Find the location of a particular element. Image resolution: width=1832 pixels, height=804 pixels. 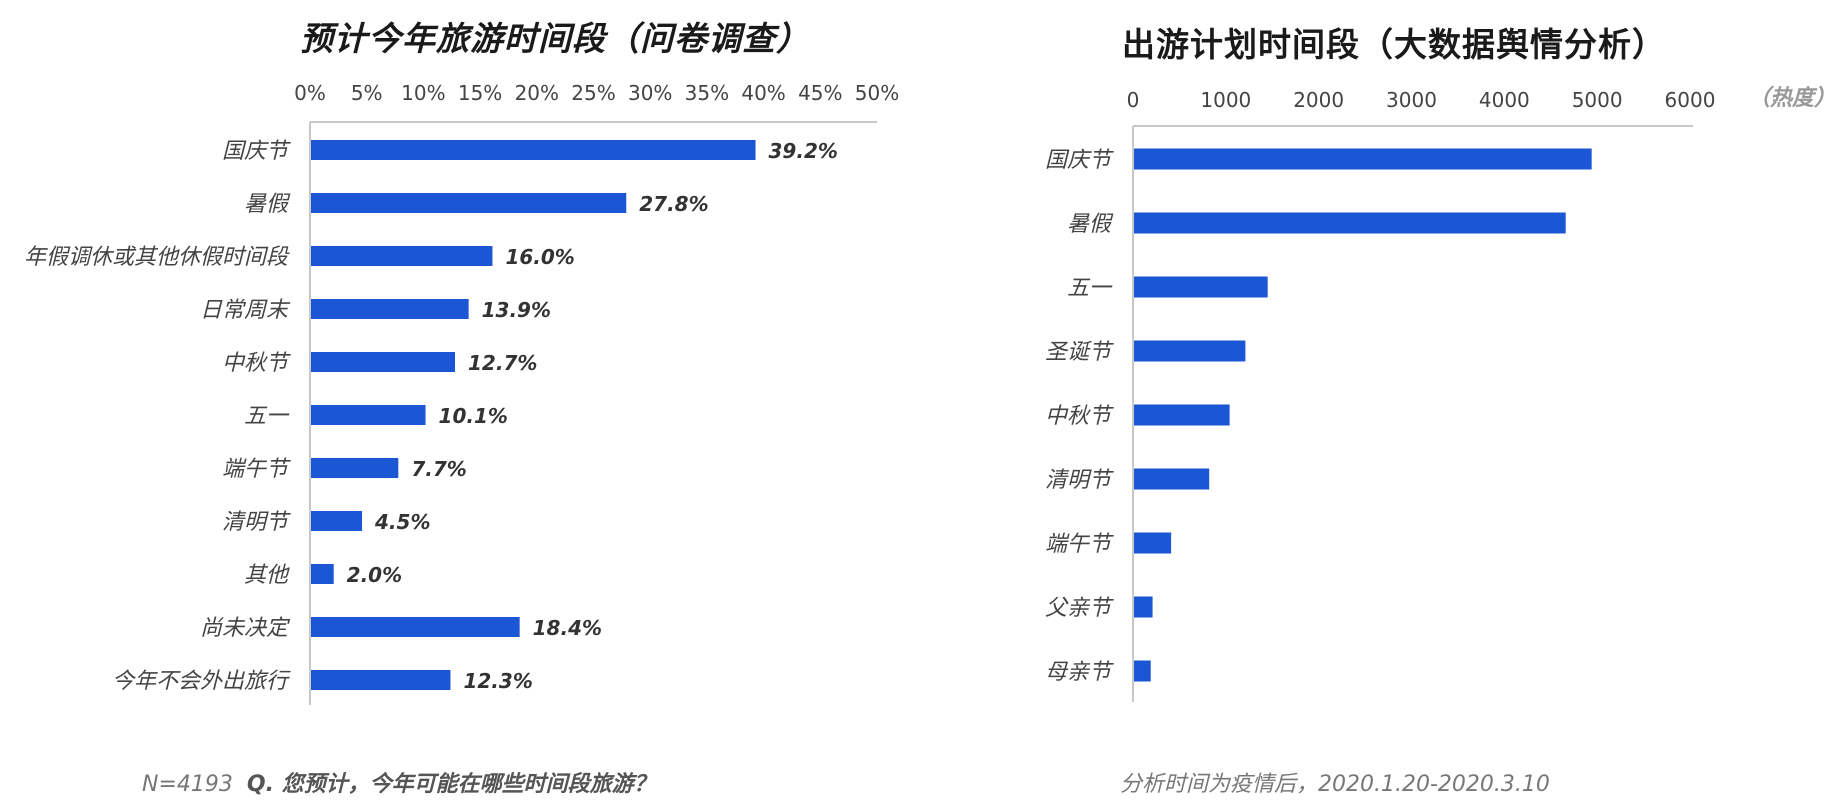

right-category-label: 圣诞节 is located at coordinates (1079, 352).